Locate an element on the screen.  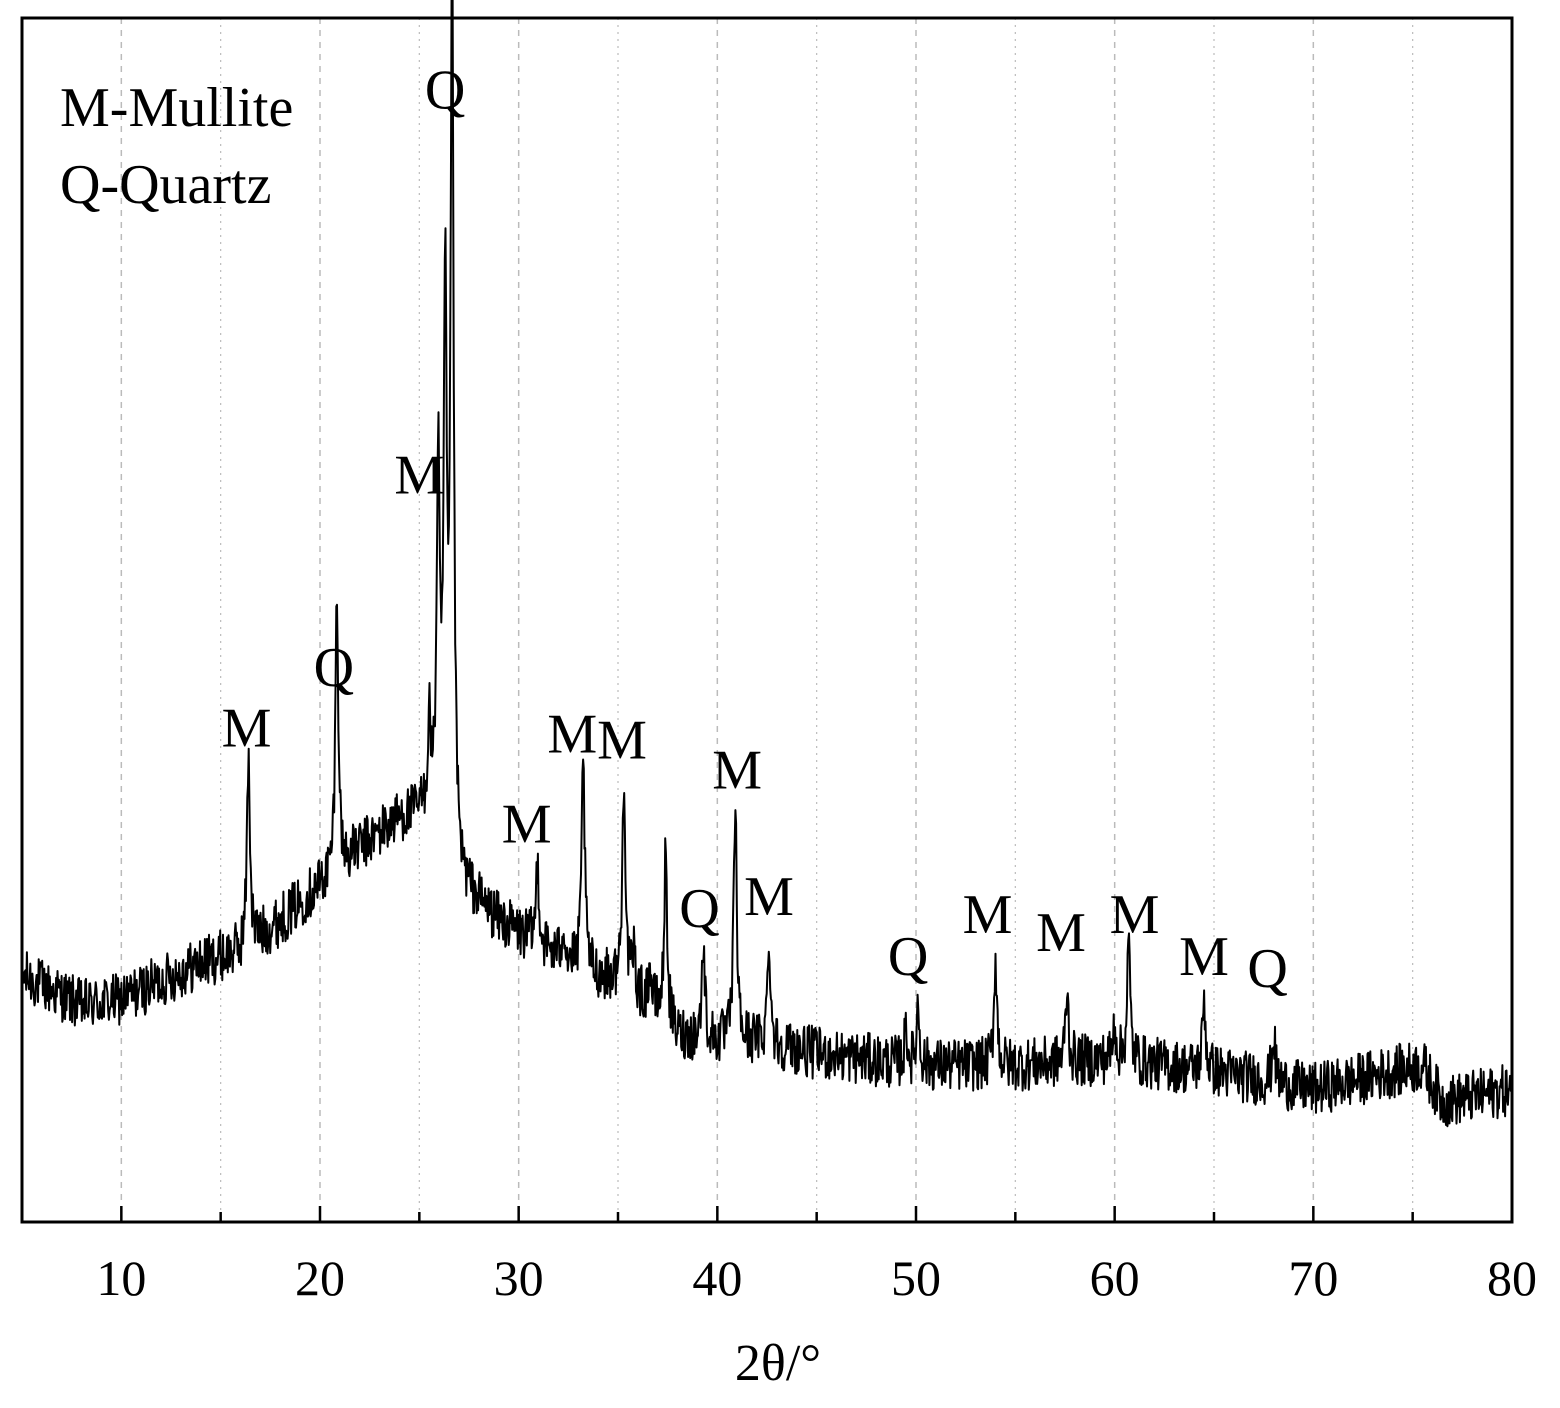
x-axis-title: 2θ/° is located at coordinates (778, 1363).